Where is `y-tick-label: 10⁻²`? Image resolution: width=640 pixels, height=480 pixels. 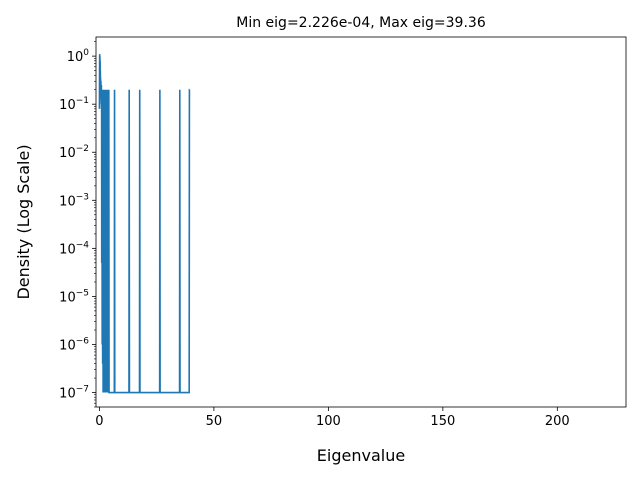 y-tick-label: 10⁻² is located at coordinates (74, 152).